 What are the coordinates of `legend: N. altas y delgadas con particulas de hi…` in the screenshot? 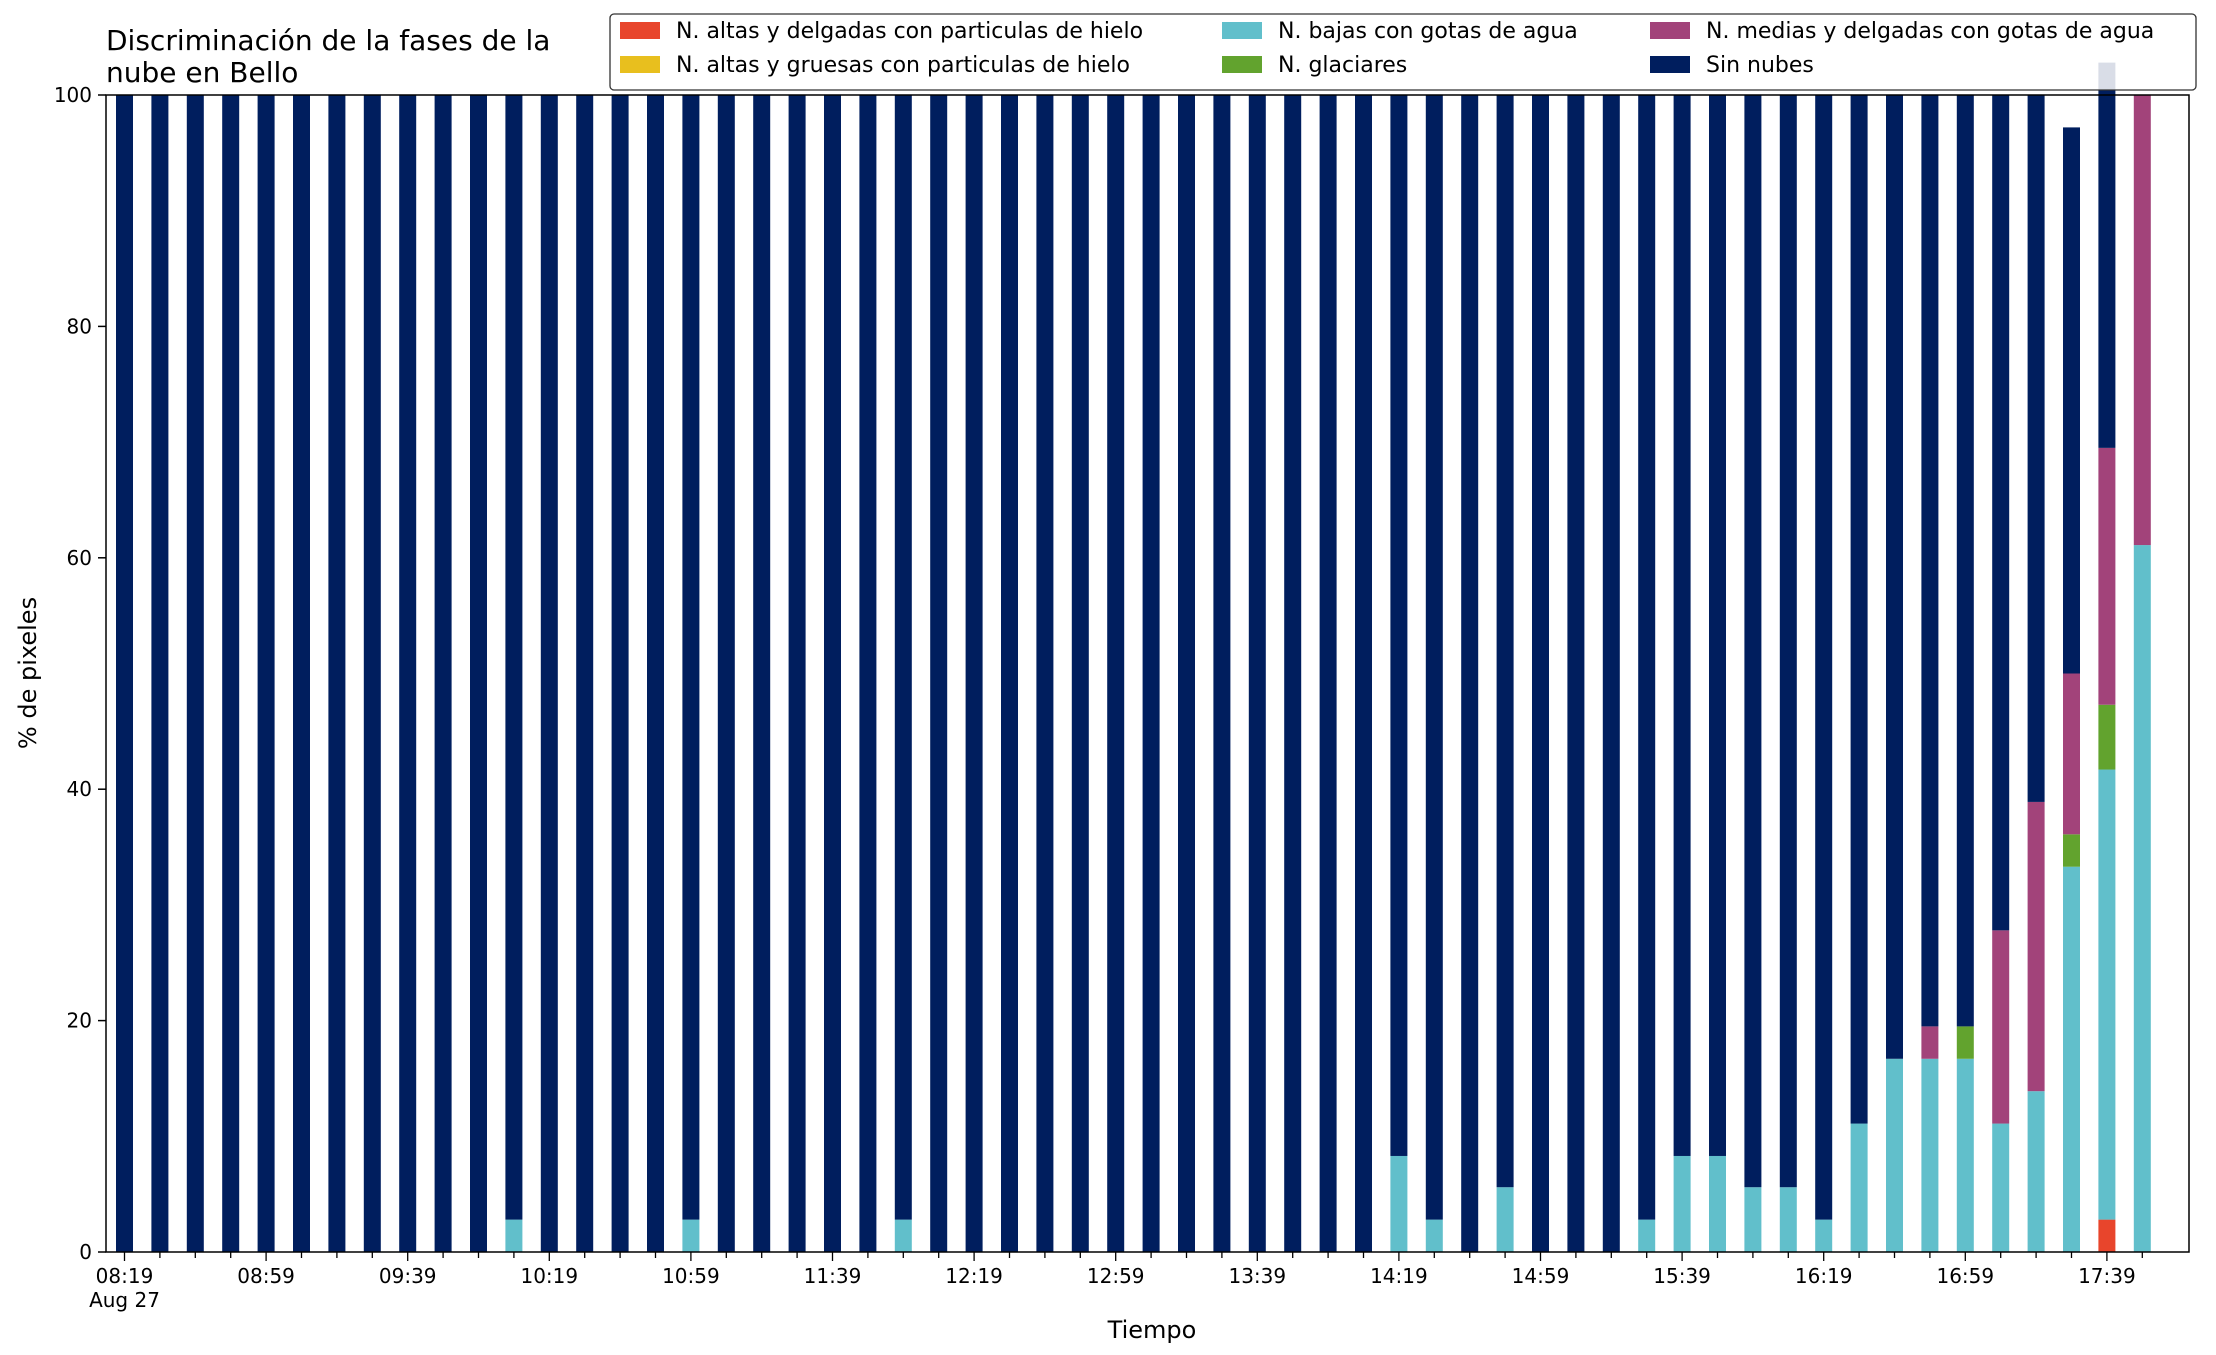 It's located at (1403, 52).